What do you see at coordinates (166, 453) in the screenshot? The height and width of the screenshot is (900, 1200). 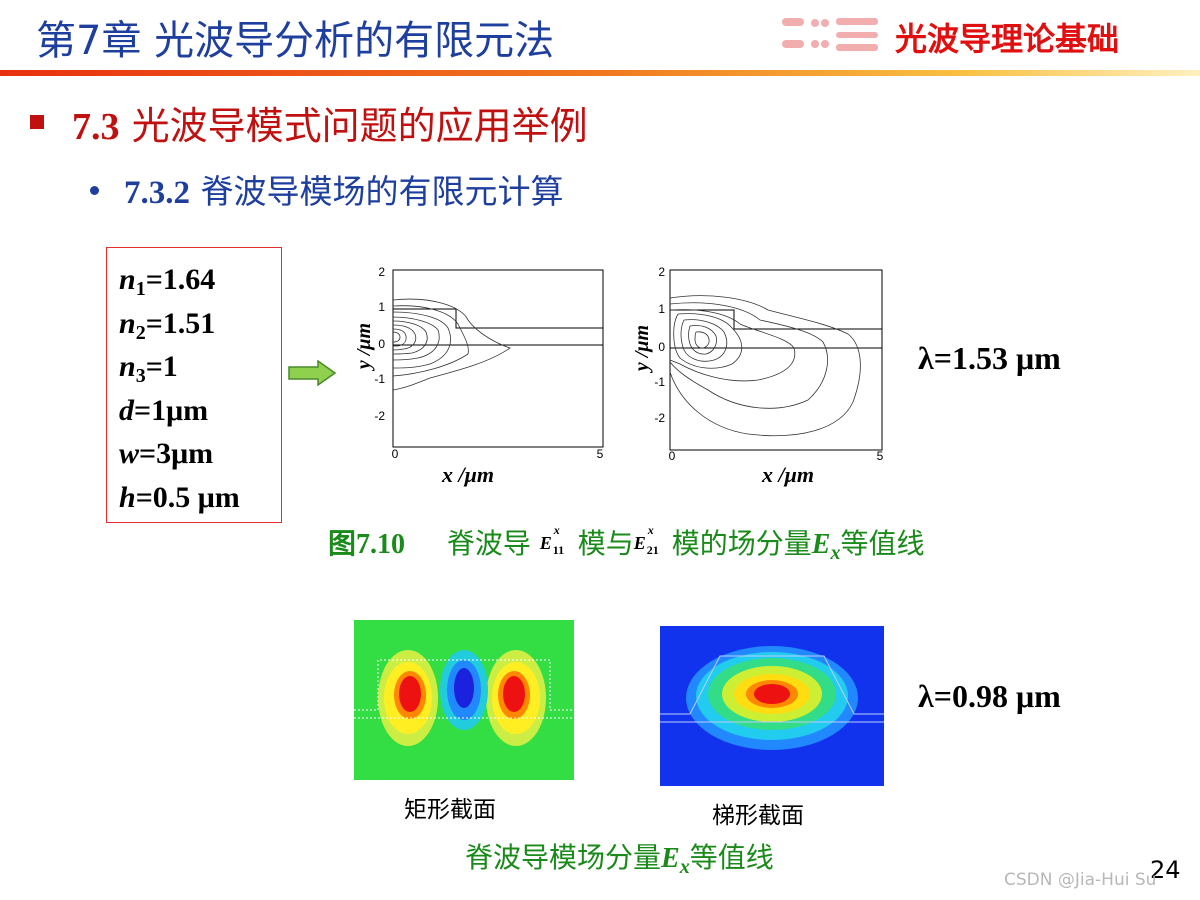 I see `param-w: w=3μm` at bounding box center [166, 453].